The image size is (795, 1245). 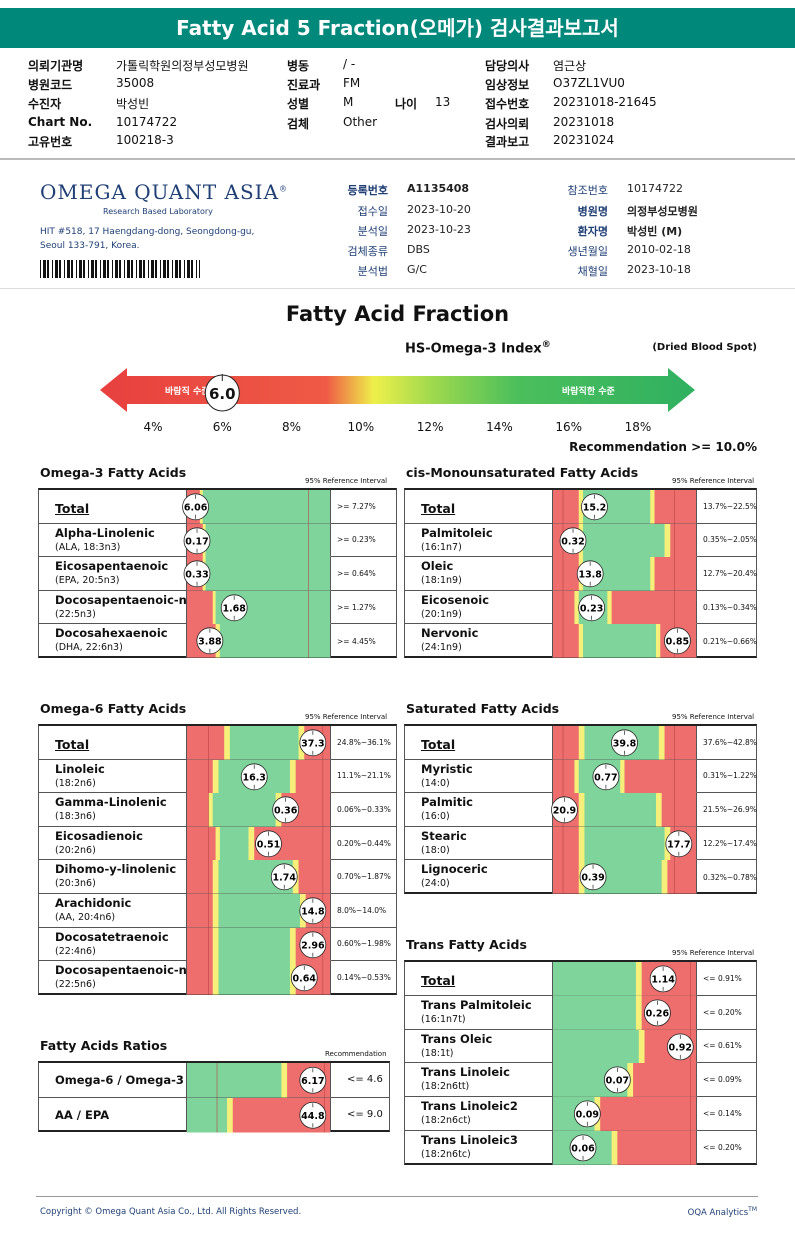 What do you see at coordinates (659, 249) in the screenshot?
I see `report-info-value: 2010-02-18` at bounding box center [659, 249].